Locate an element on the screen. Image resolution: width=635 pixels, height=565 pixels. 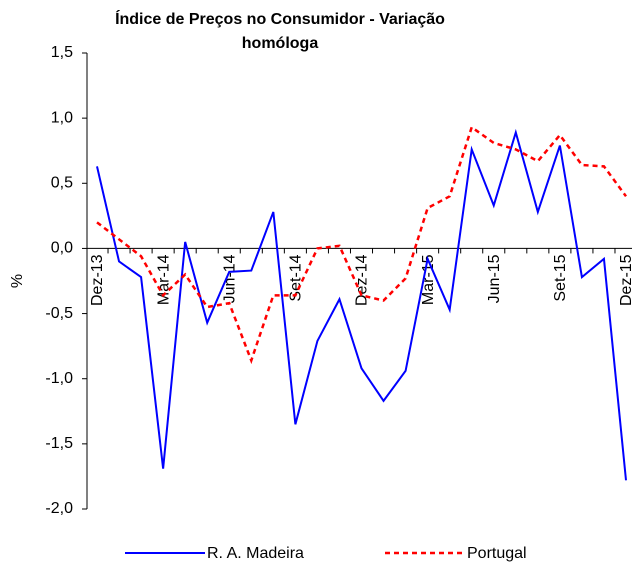
x-tick-label: Jun-14 is located at coordinates (229, 278).